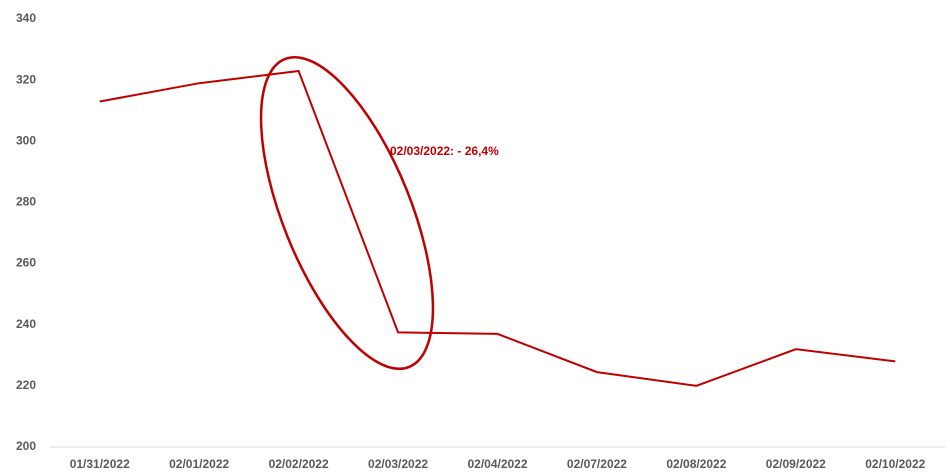 This screenshot has height=473, width=950. Describe the element at coordinates (497, 464) in the screenshot. I see `x-tick-label: 02/04/2022` at that location.